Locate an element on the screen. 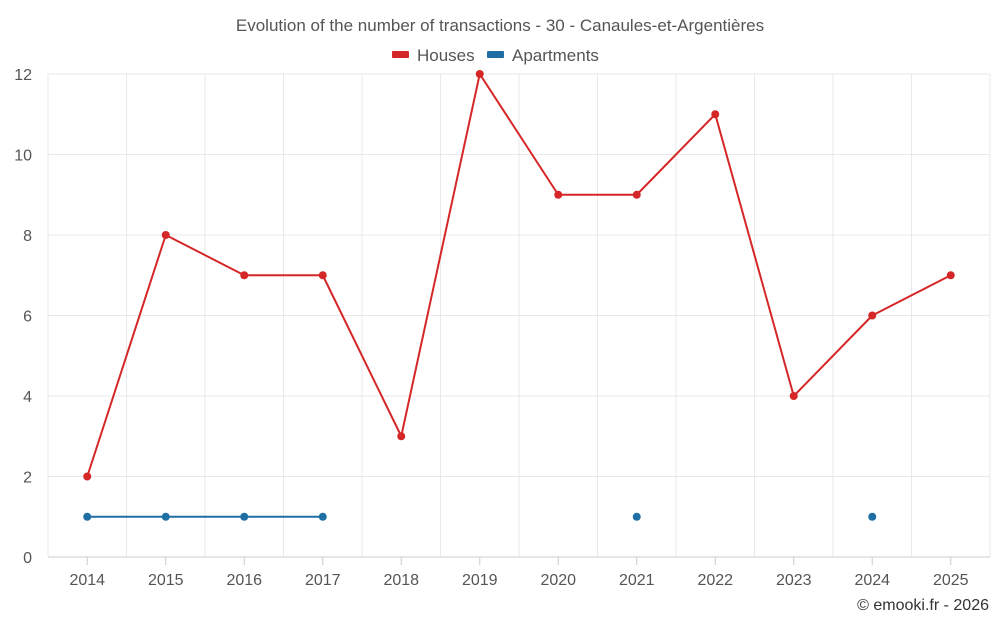 The width and height of the screenshot is (1000, 625). y-tick-label: 6 is located at coordinates (27, 317).